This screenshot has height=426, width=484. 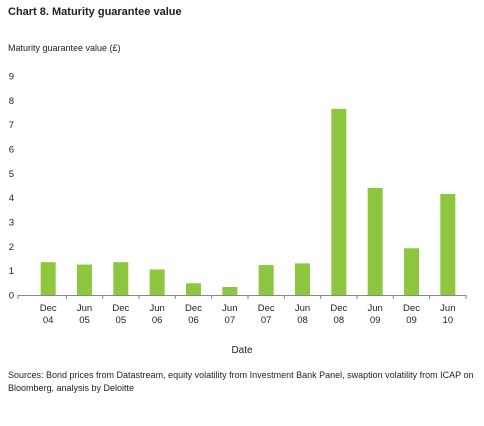 What do you see at coordinates (95, 12) in the screenshot?
I see `chart-title: Chart 8. Maturity guarantee value` at bounding box center [95, 12].